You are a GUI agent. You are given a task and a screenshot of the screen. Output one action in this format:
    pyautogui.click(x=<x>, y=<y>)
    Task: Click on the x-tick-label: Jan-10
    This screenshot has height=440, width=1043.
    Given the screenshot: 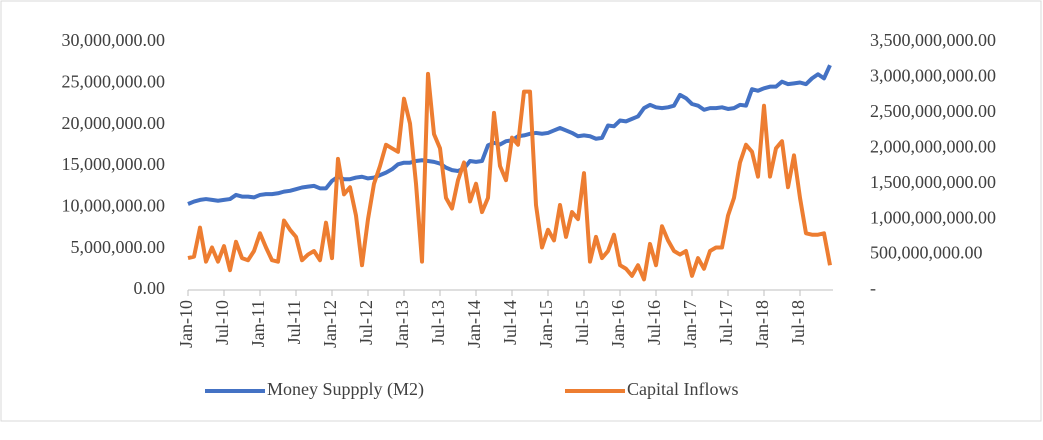 What is the action you would take?
    pyautogui.click(x=186, y=324)
    